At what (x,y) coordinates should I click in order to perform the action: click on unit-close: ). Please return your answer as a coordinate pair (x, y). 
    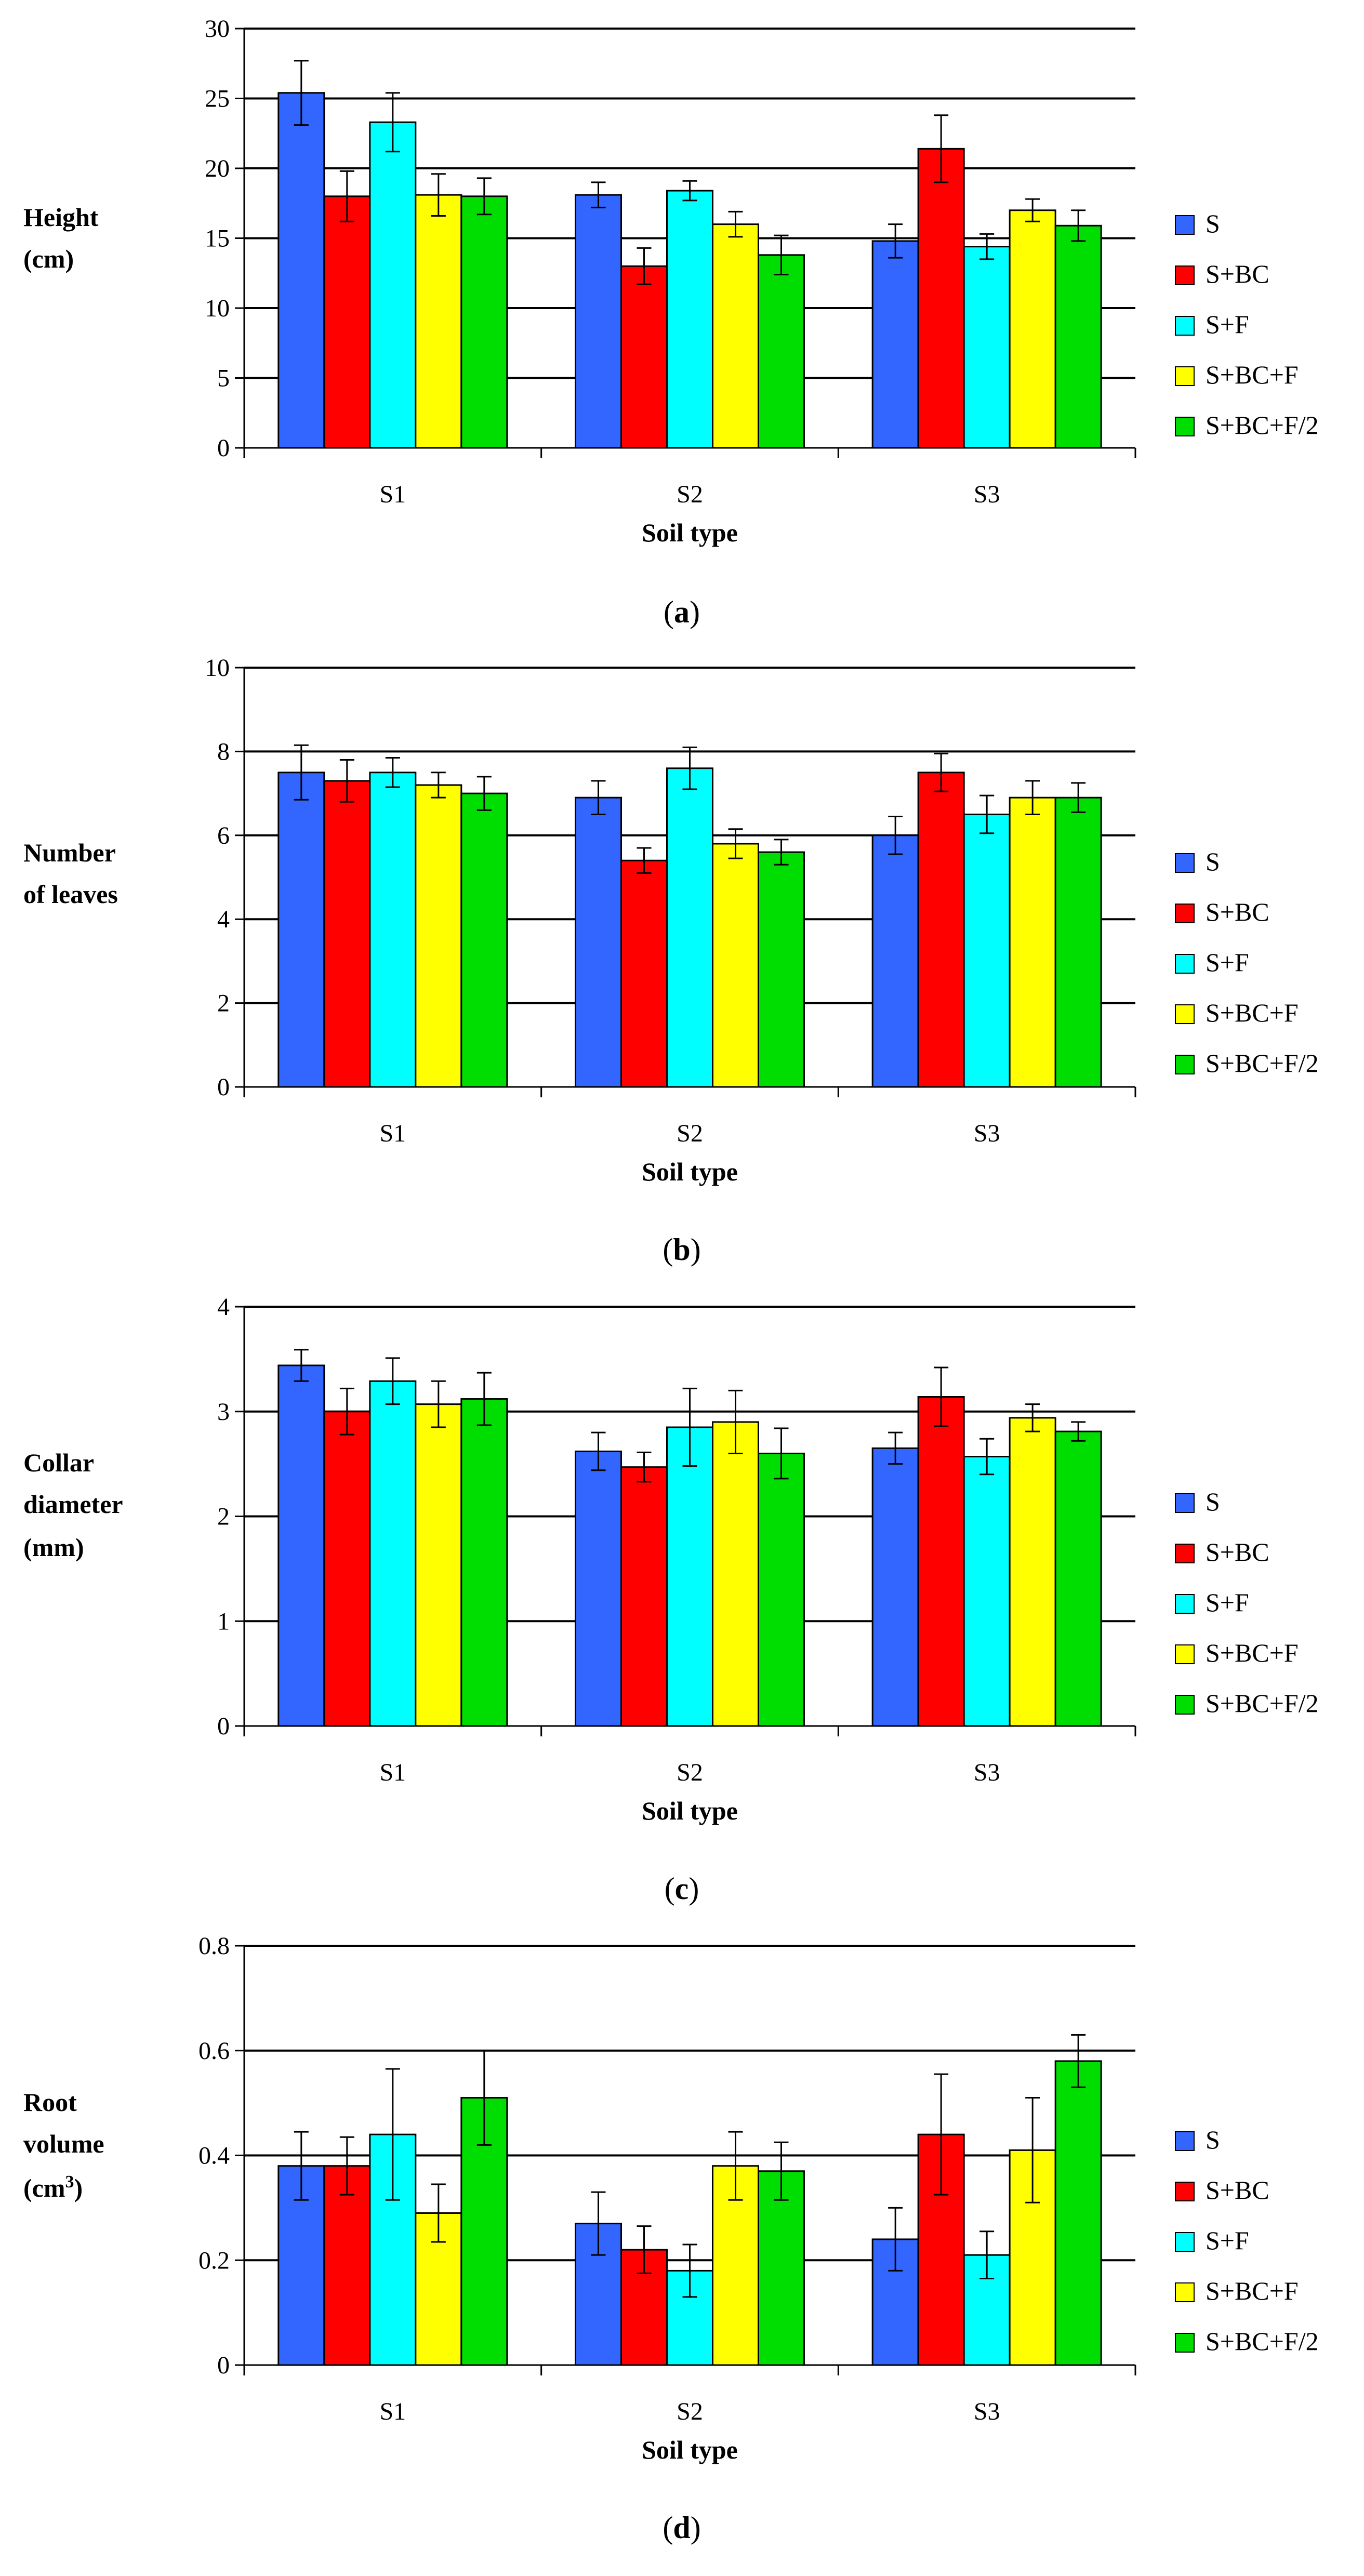
    Looking at the image, I should click on (78, 2187).